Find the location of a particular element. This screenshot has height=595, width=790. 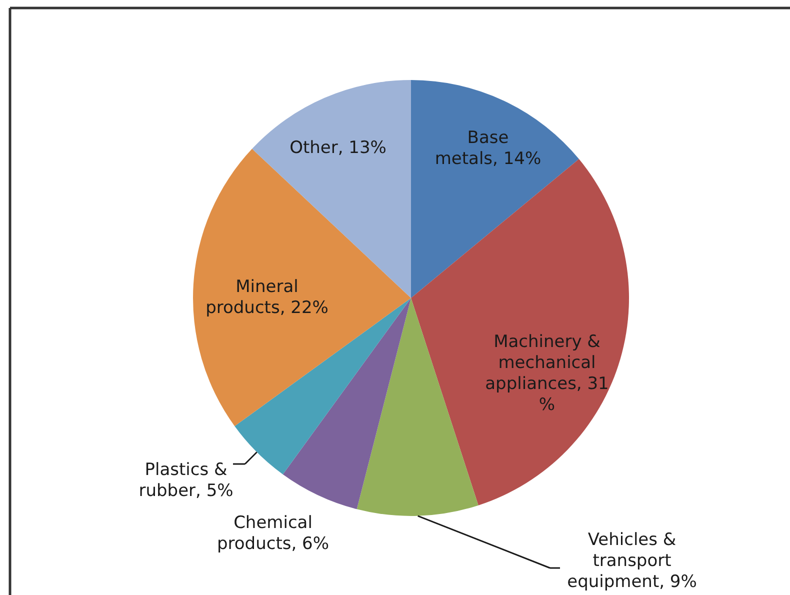

slice-label: Vehicles & transport equipment, 9% is located at coordinates (632, 561).